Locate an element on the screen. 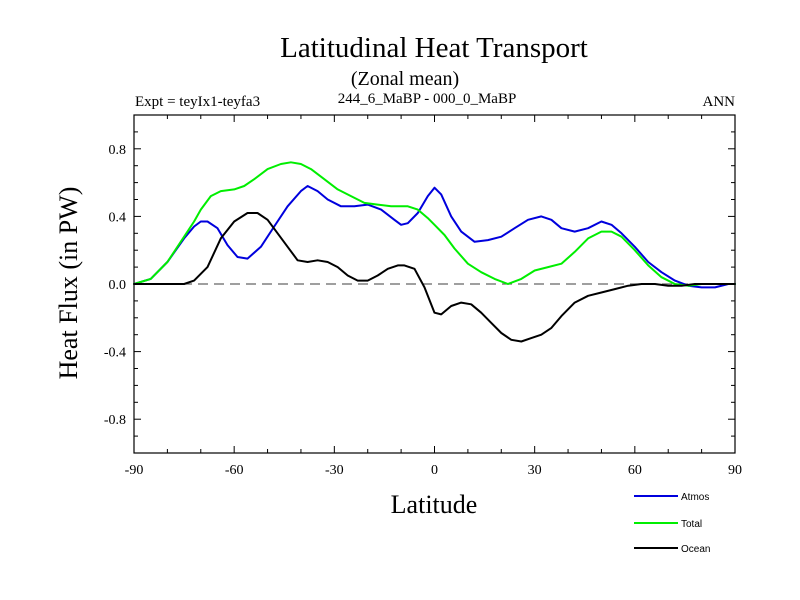  y-tick-label: 0.8 is located at coordinates (118, 150).